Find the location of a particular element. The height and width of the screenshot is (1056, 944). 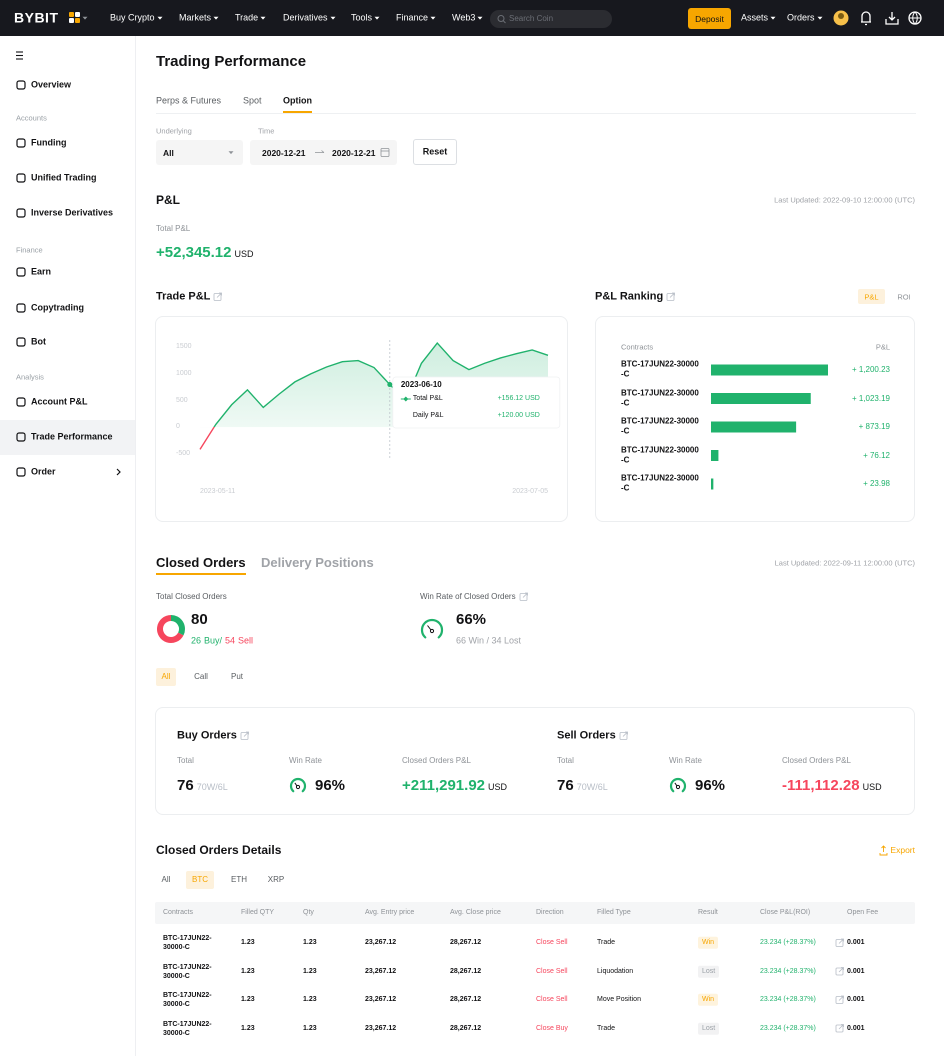

nav-menu-item: Derivatives is located at coordinates (305, 17).